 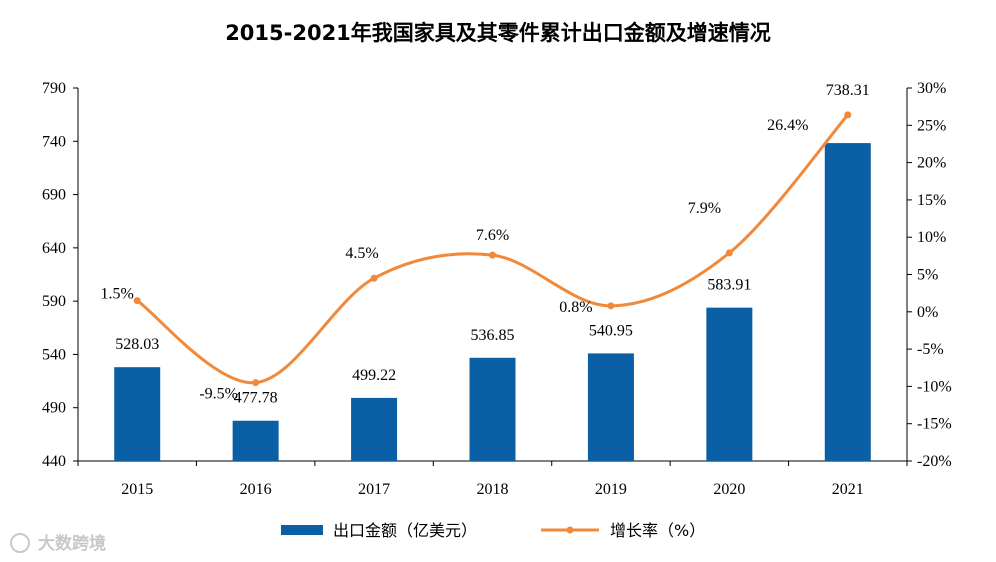 I want to click on y-right-tick-label: 30%, so click(x=931, y=88).